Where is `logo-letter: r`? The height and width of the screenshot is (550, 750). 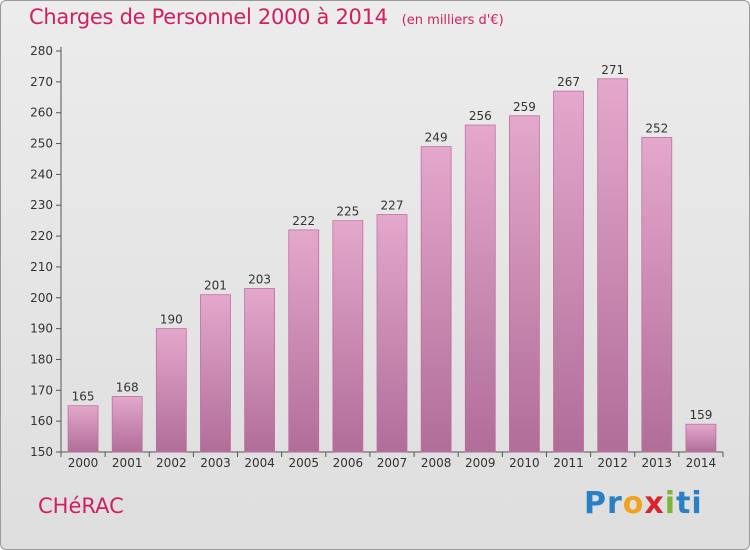 logo-letter: r is located at coordinates (615, 503).